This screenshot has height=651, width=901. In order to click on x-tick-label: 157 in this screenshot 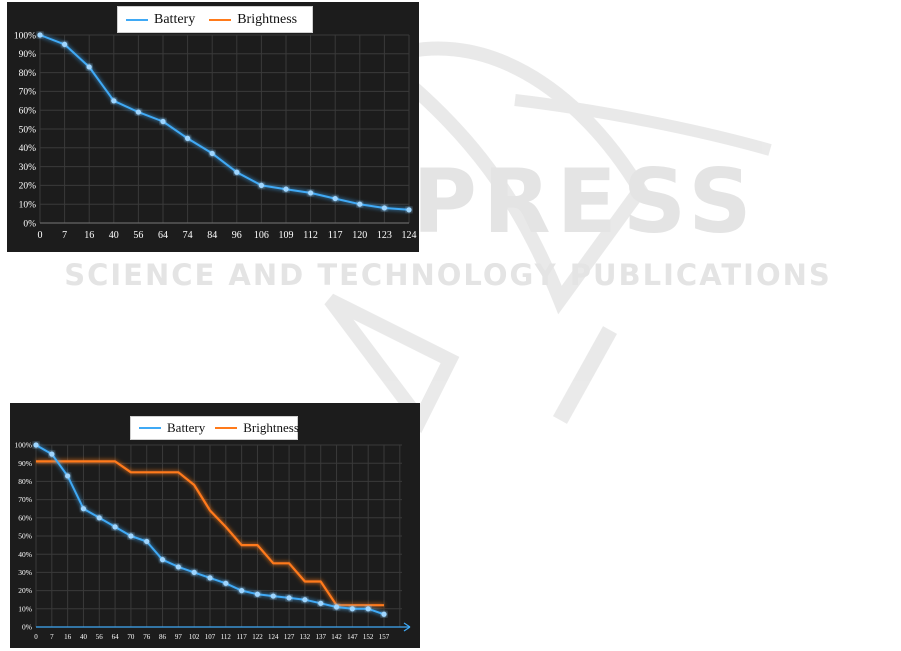, I will do `click(384, 637)`.